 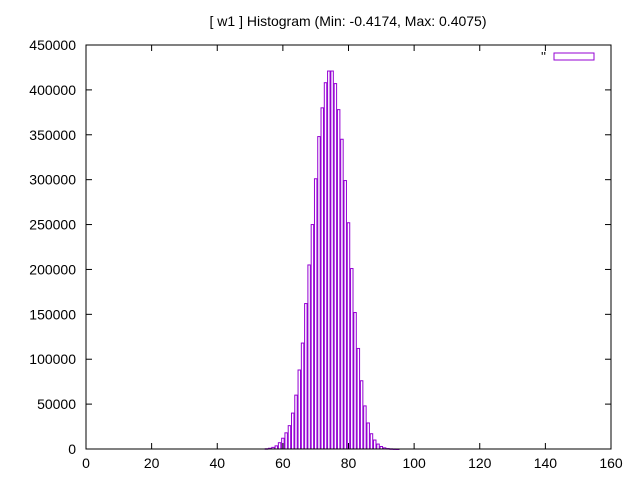 What do you see at coordinates (52, 314) in the screenshot?
I see `y-tick-label: 150000` at bounding box center [52, 314].